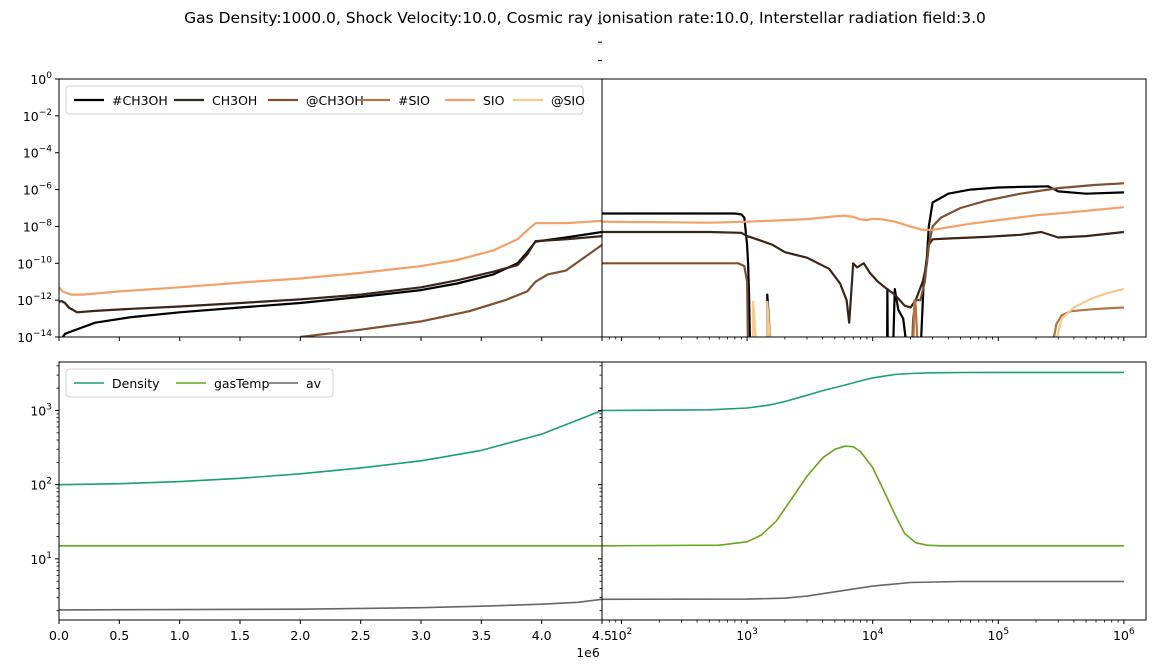 The height and width of the screenshot is (670, 1154). What do you see at coordinates (34, 263) in the screenshot?
I see `y-tick-label: 10⁻¹⁰` at bounding box center [34, 263].